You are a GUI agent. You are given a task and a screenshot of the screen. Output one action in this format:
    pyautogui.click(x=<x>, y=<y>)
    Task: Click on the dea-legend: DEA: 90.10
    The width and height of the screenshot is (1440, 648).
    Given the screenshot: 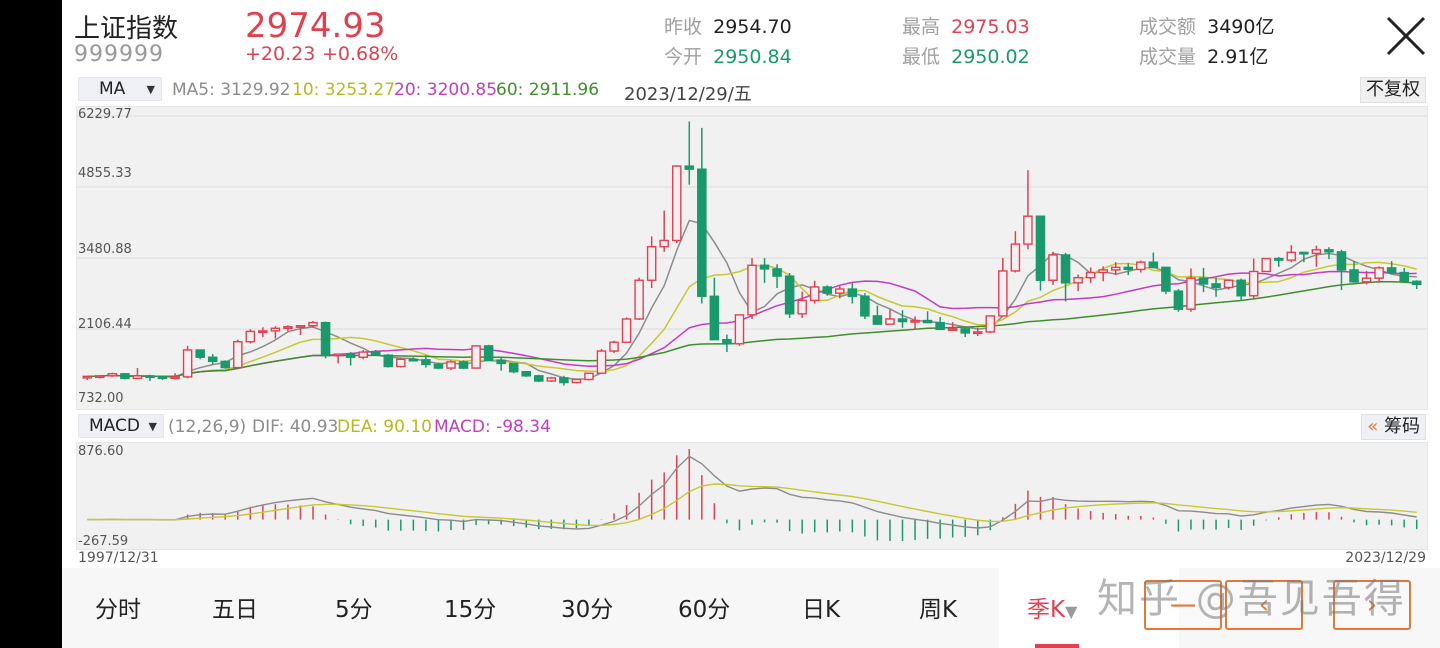 What is the action you would take?
    pyautogui.click(x=384, y=427)
    